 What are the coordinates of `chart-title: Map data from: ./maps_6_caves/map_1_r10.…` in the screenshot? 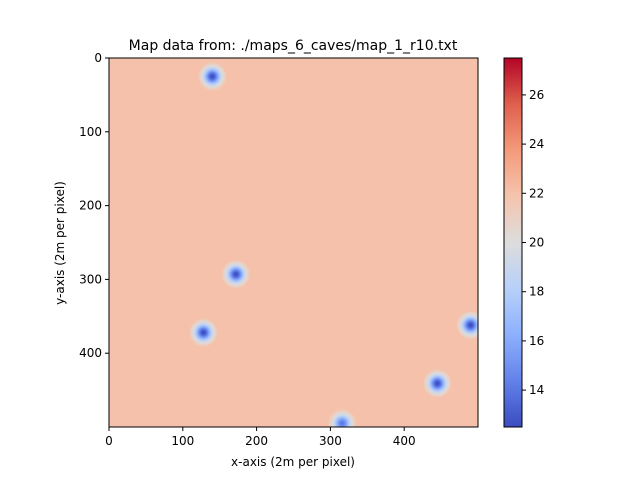 It's located at (293, 46).